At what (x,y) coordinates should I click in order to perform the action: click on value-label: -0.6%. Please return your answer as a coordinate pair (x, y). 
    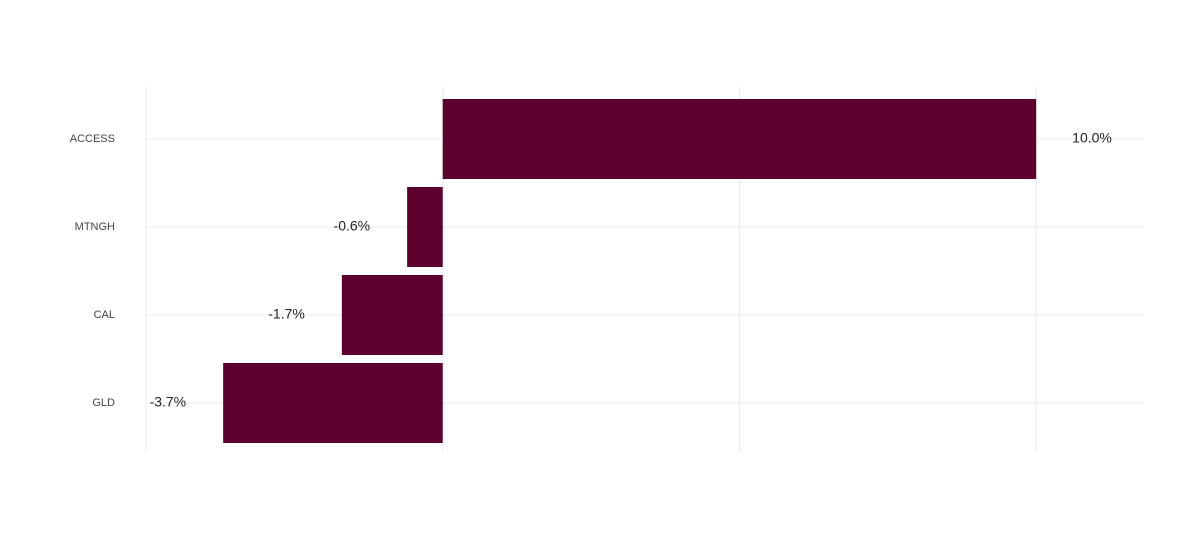
    Looking at the image, I should click on (352, 226).